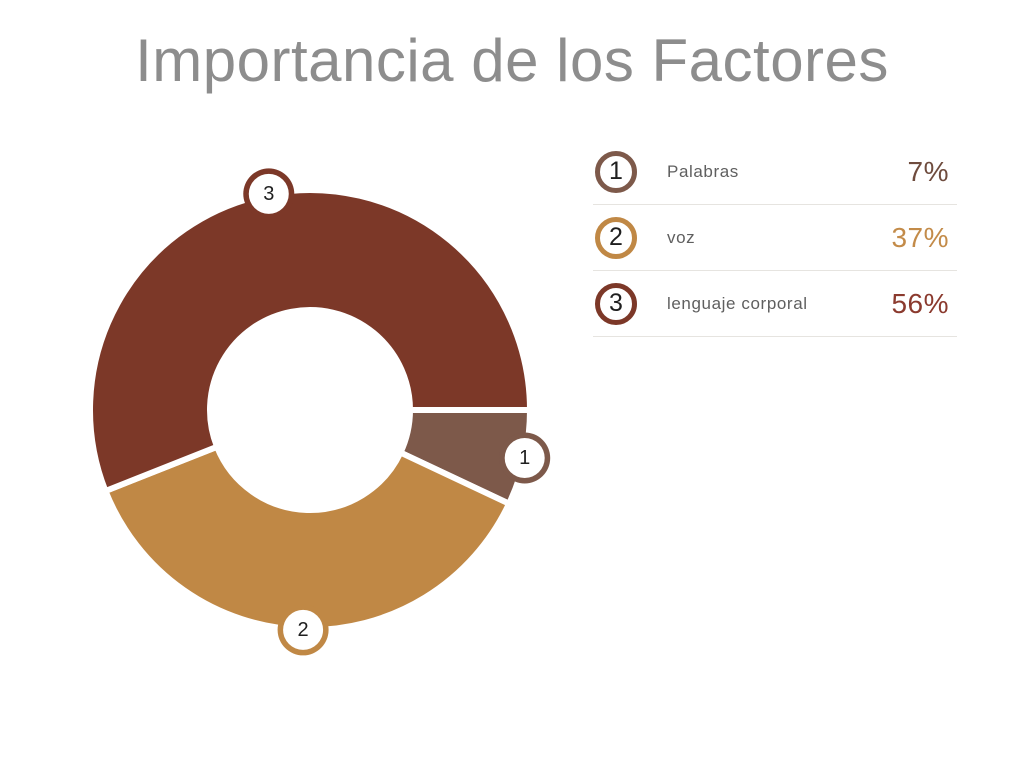  I want to click on legend-label: Palabras, so click(703, 171).